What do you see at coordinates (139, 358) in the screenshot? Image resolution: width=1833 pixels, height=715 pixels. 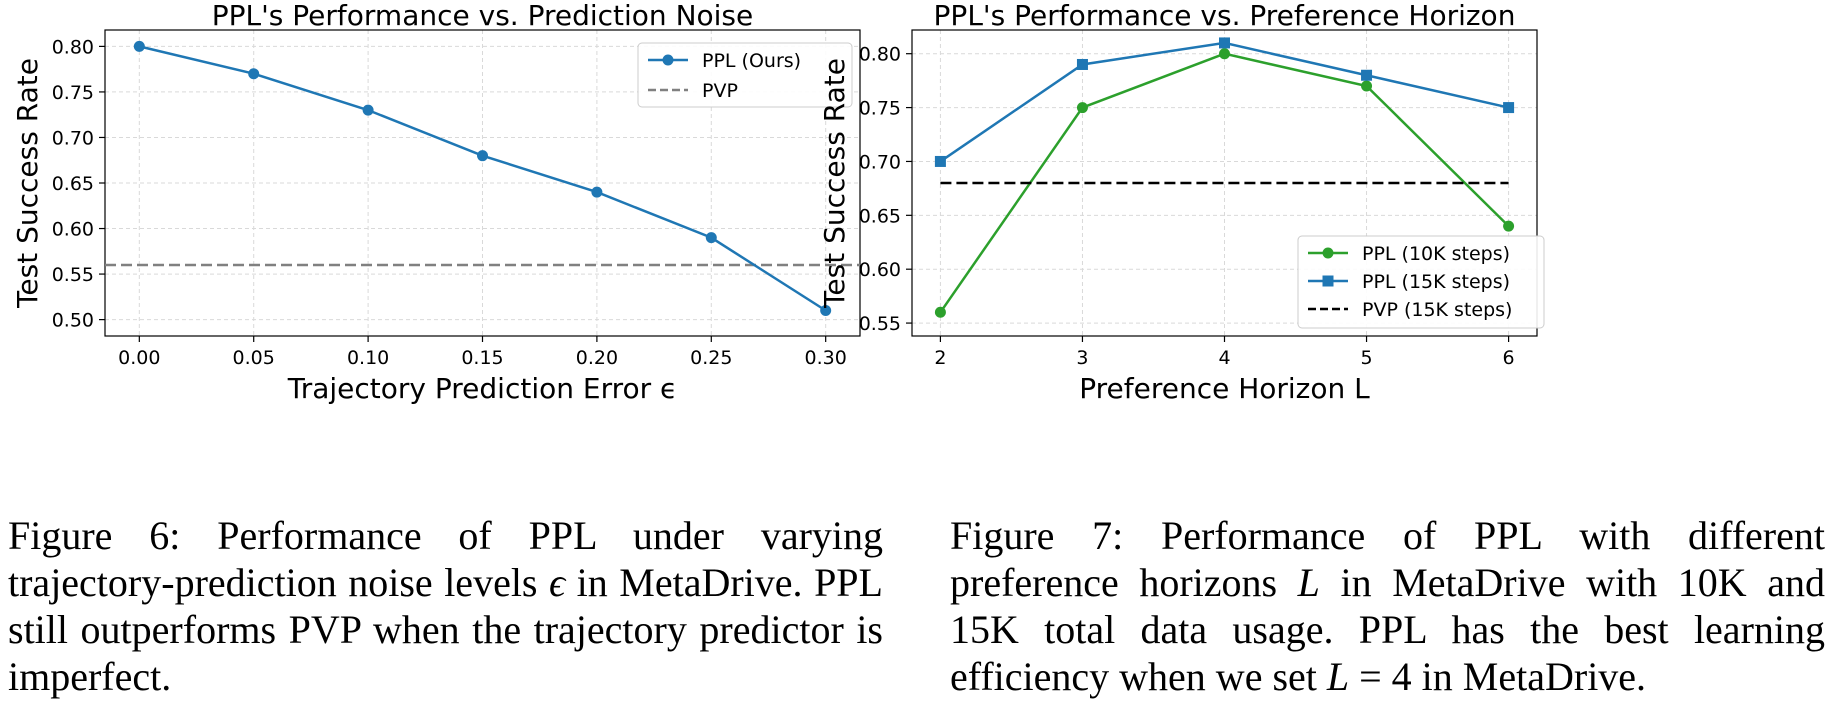 I see `x-tick-label: 0.00` at bounding box center [139, 358].